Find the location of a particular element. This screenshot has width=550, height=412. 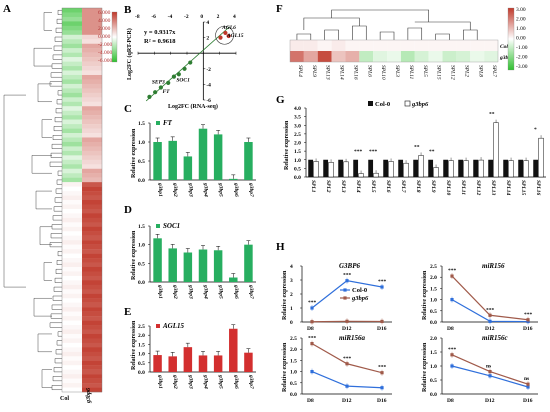

x-tick-label: SPL6 is located at coordinates (388, 186).